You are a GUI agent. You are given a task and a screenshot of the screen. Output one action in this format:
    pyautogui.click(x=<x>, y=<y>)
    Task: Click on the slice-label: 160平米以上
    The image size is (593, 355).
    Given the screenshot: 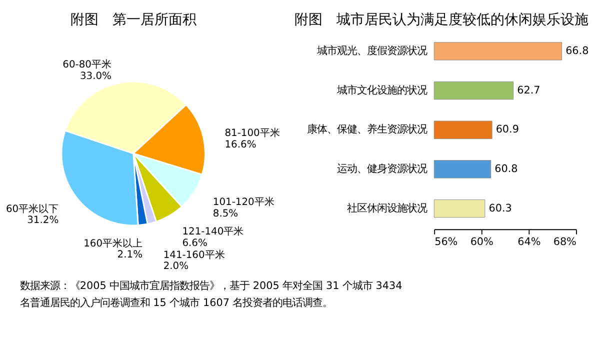 What is the action you would take?
    pyautogui.click(x=113, y=243)
    